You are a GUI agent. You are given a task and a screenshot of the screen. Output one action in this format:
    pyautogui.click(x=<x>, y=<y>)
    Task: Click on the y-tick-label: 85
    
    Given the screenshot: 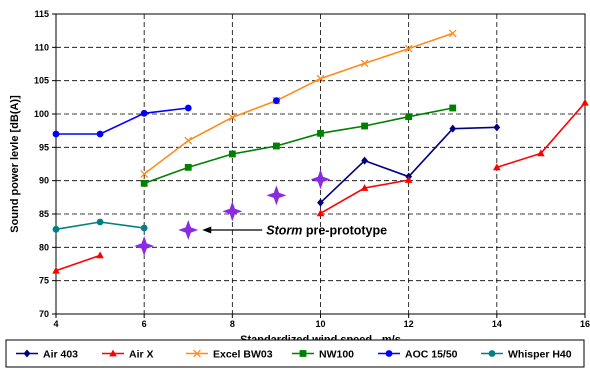 What is the action you would take?
    pyautogui.click(x=44, y=214)
    